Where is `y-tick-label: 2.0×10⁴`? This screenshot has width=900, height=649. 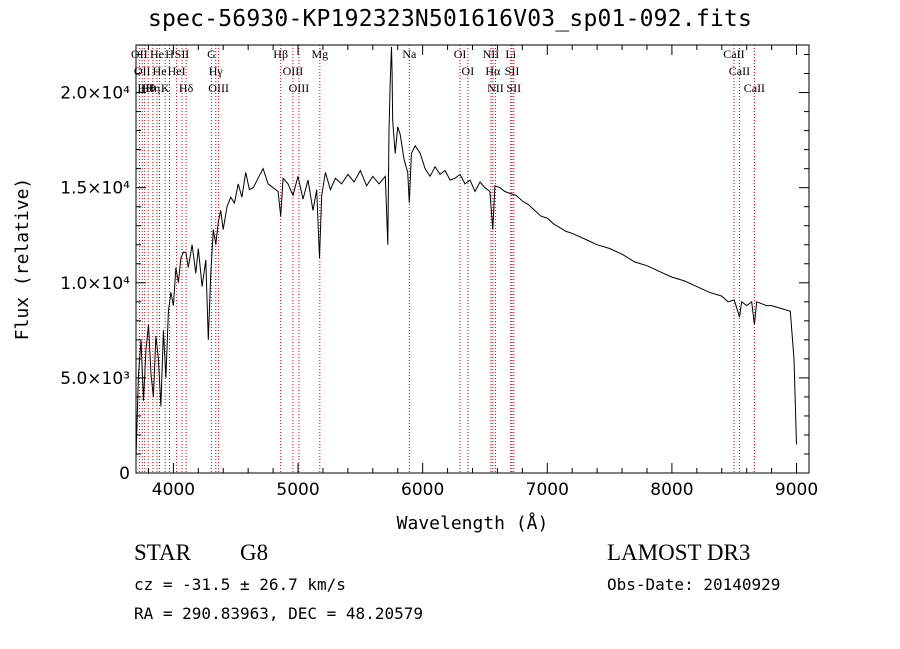 y-tick-label: 2.0×10⁴ is located at coordinates (95, 94).